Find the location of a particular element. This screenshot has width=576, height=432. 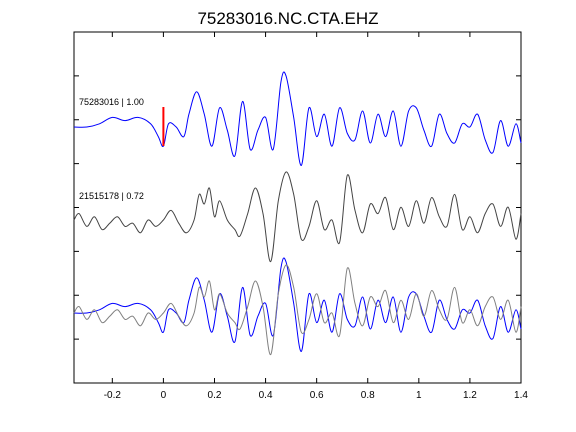

x-tick-label: 0.6 is located at coordinates (317, 395).